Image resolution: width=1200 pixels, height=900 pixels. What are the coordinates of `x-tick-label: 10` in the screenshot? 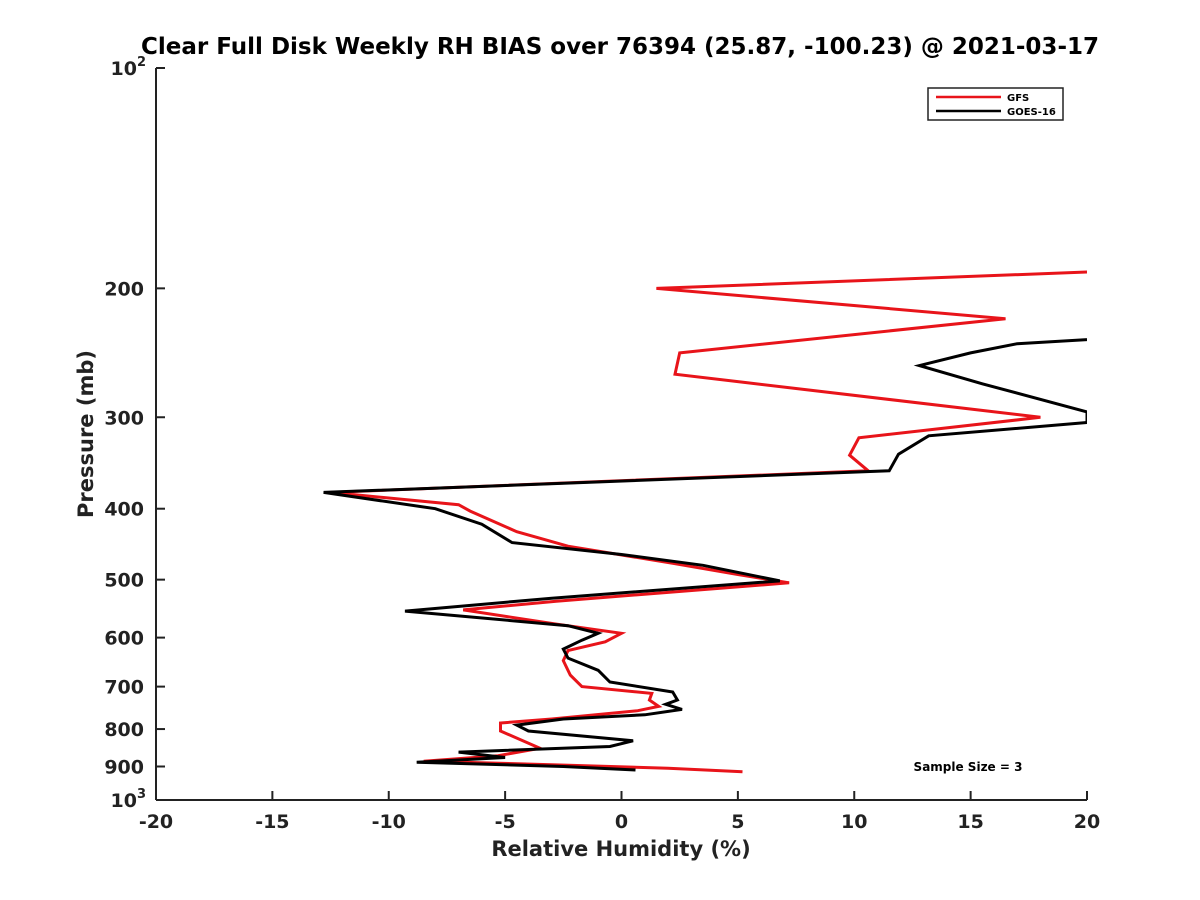 It's located at (854, 822).